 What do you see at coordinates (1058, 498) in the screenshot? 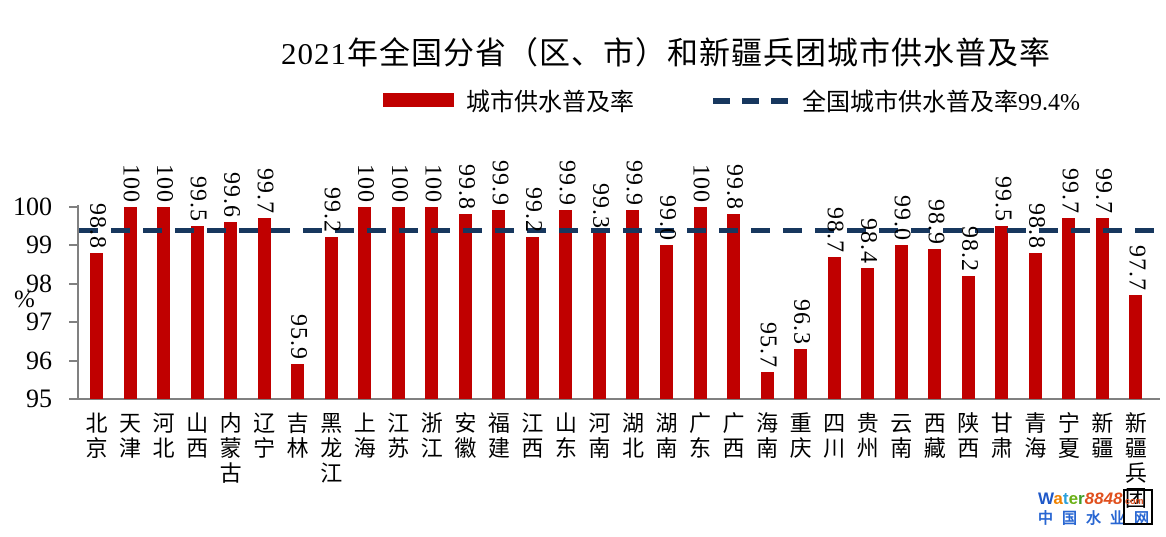
I see `watermark-logo-segment: a` at bounding box center [1058, 498].